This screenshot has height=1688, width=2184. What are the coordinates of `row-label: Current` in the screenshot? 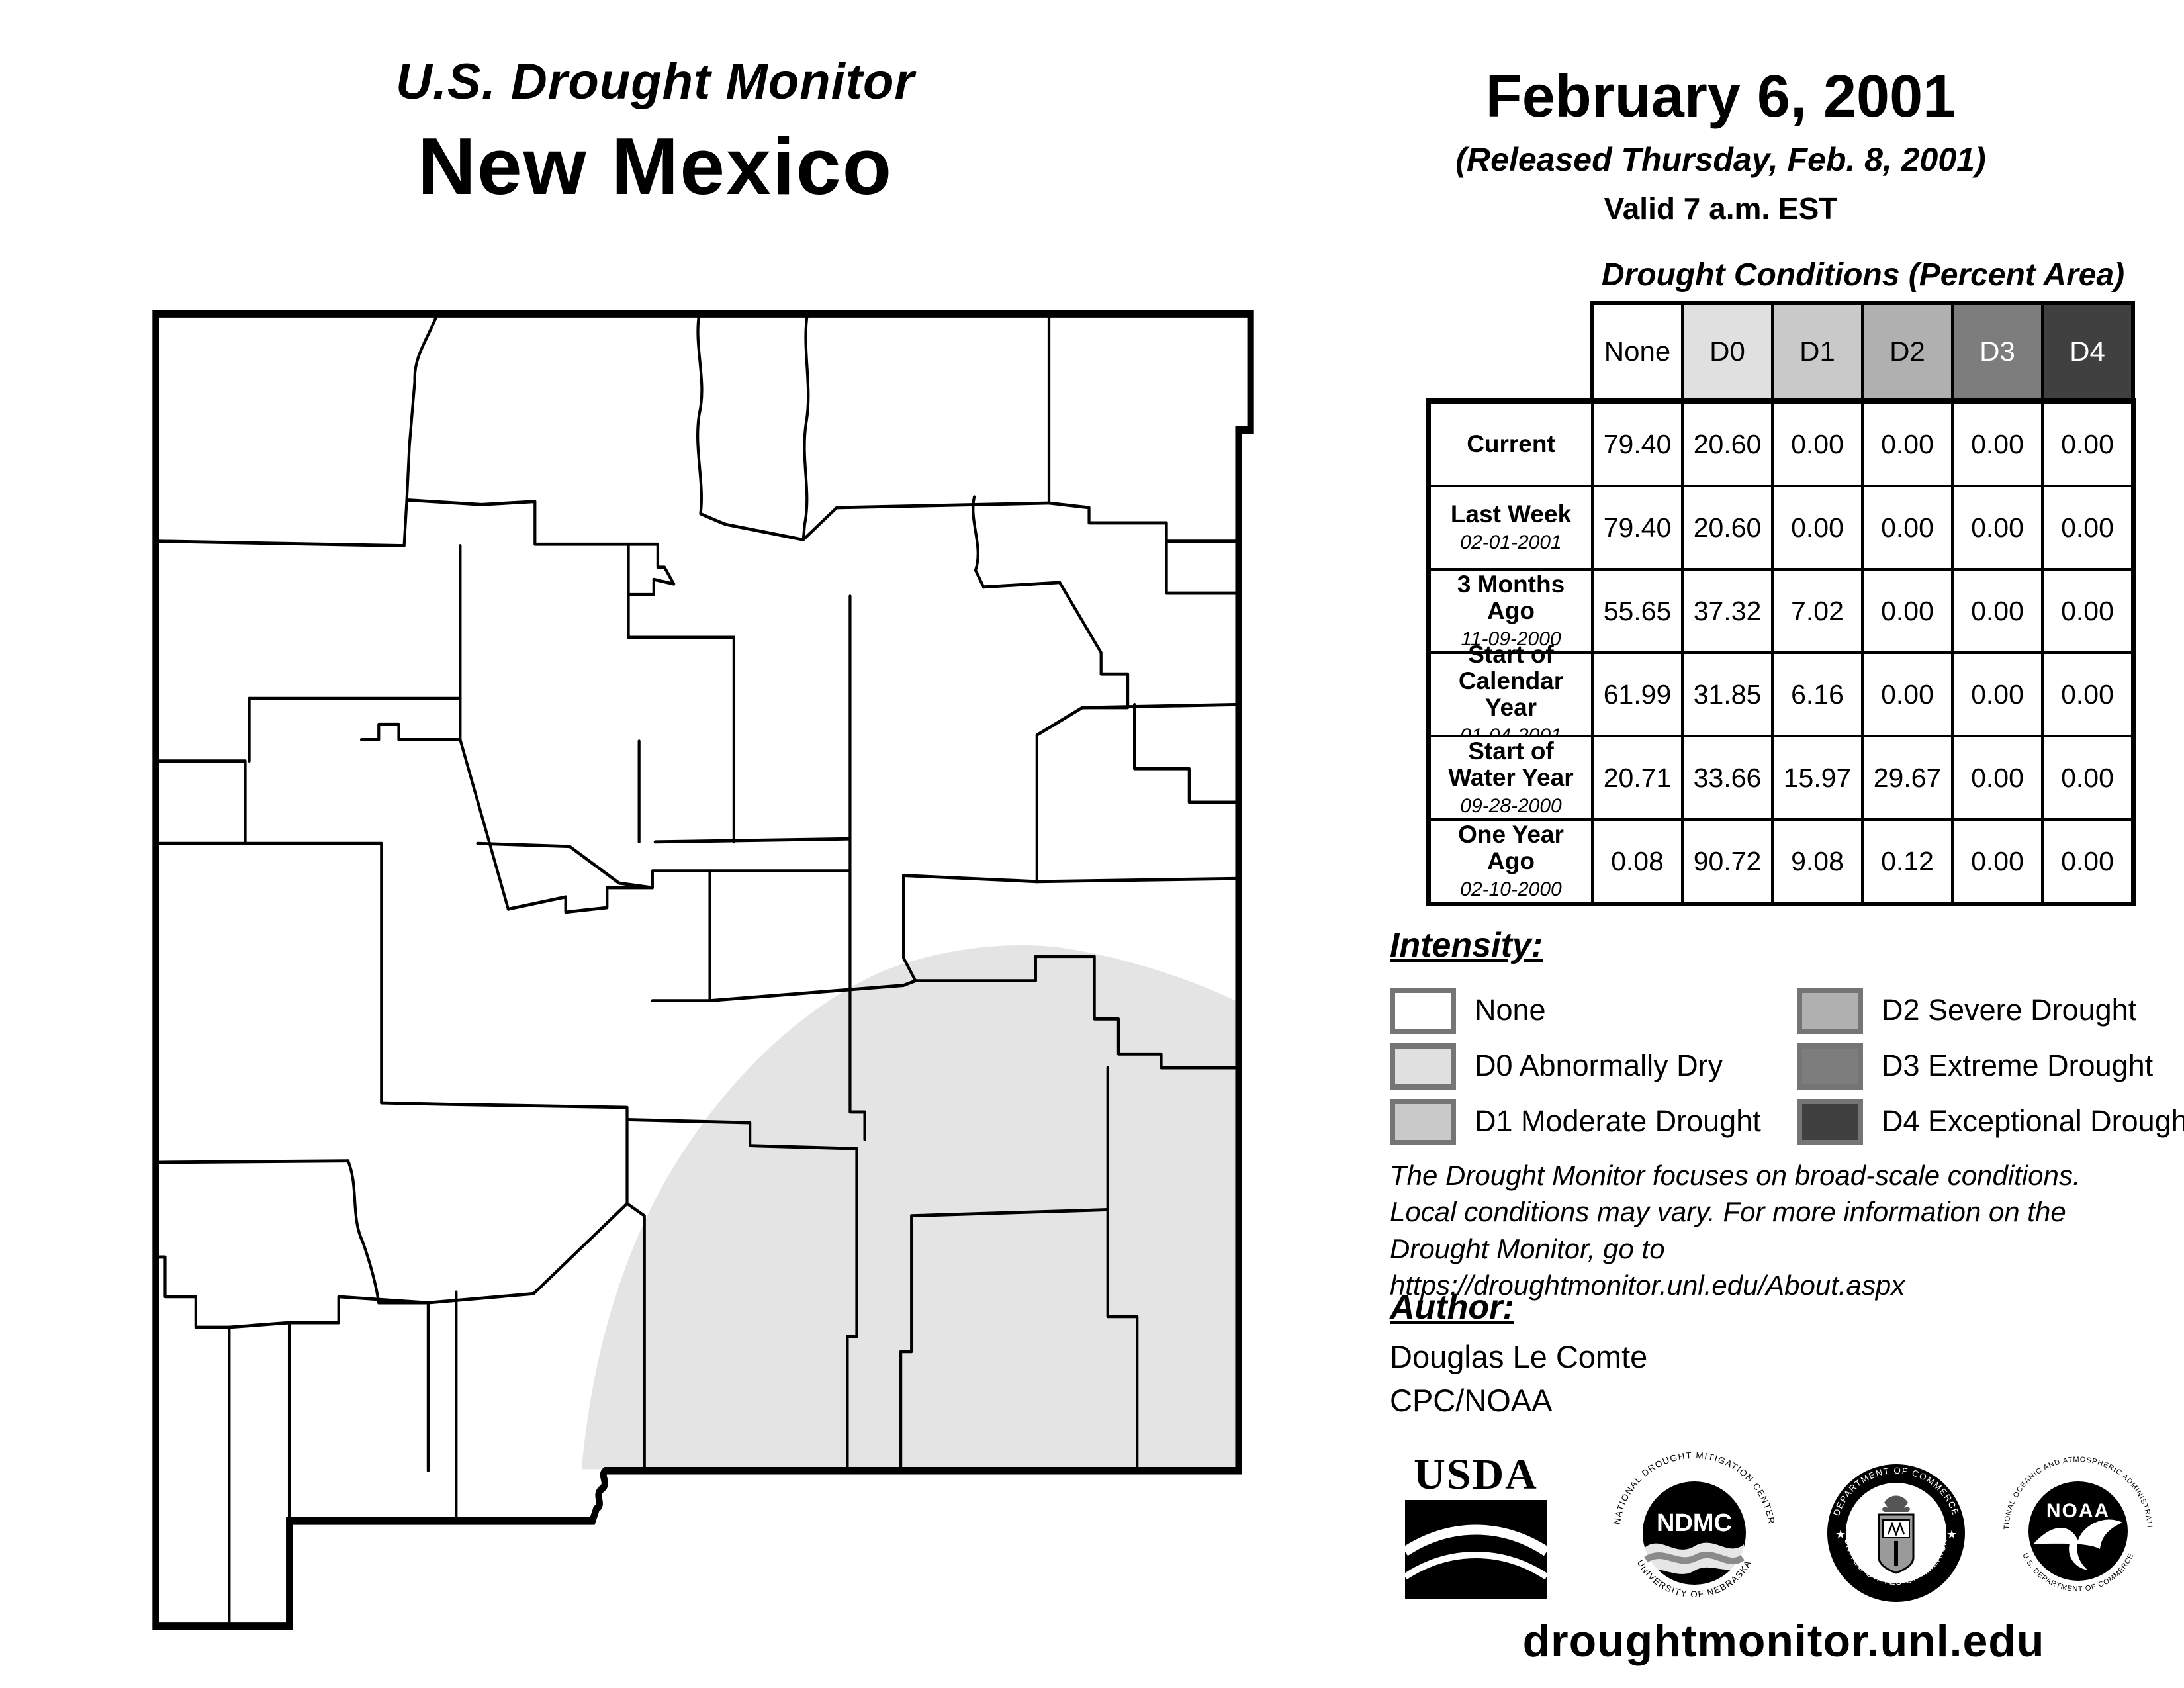 It's located at (1511, 444).